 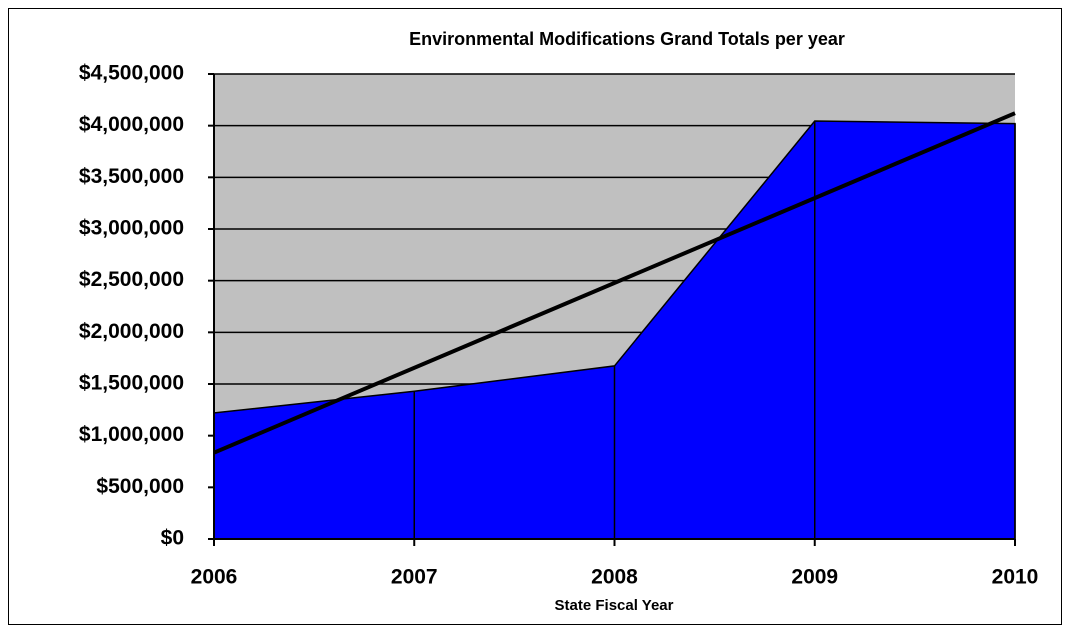 What do you see at coordinates (131, 176) in the screenshot?
I see `y-tick-label: $3,500,000` at bounding box center [131, 176].